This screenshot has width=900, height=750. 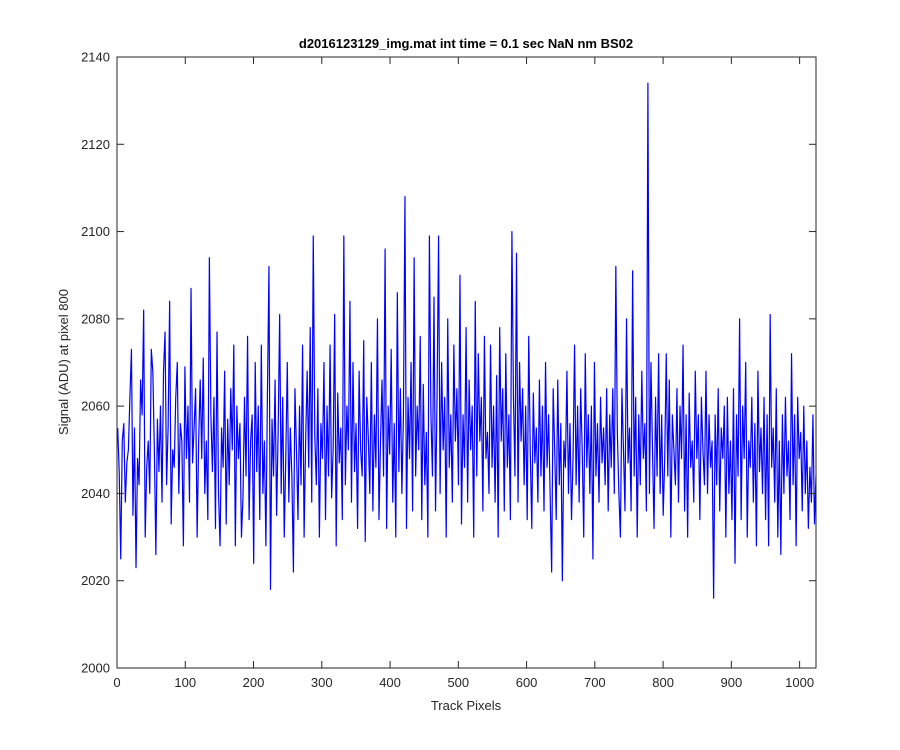 I want to click on x-tick-label-500: 500, so click(x=458, y=682).